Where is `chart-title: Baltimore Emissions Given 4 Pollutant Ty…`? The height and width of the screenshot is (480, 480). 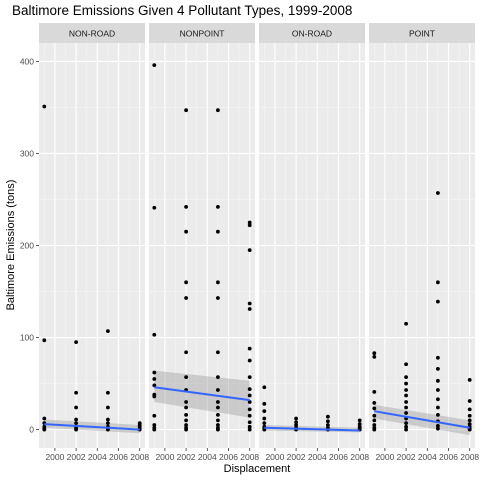 chart-title: Baltimore Emissions Given 4 Pollutant Ty… is located at coordinates (182, 10).